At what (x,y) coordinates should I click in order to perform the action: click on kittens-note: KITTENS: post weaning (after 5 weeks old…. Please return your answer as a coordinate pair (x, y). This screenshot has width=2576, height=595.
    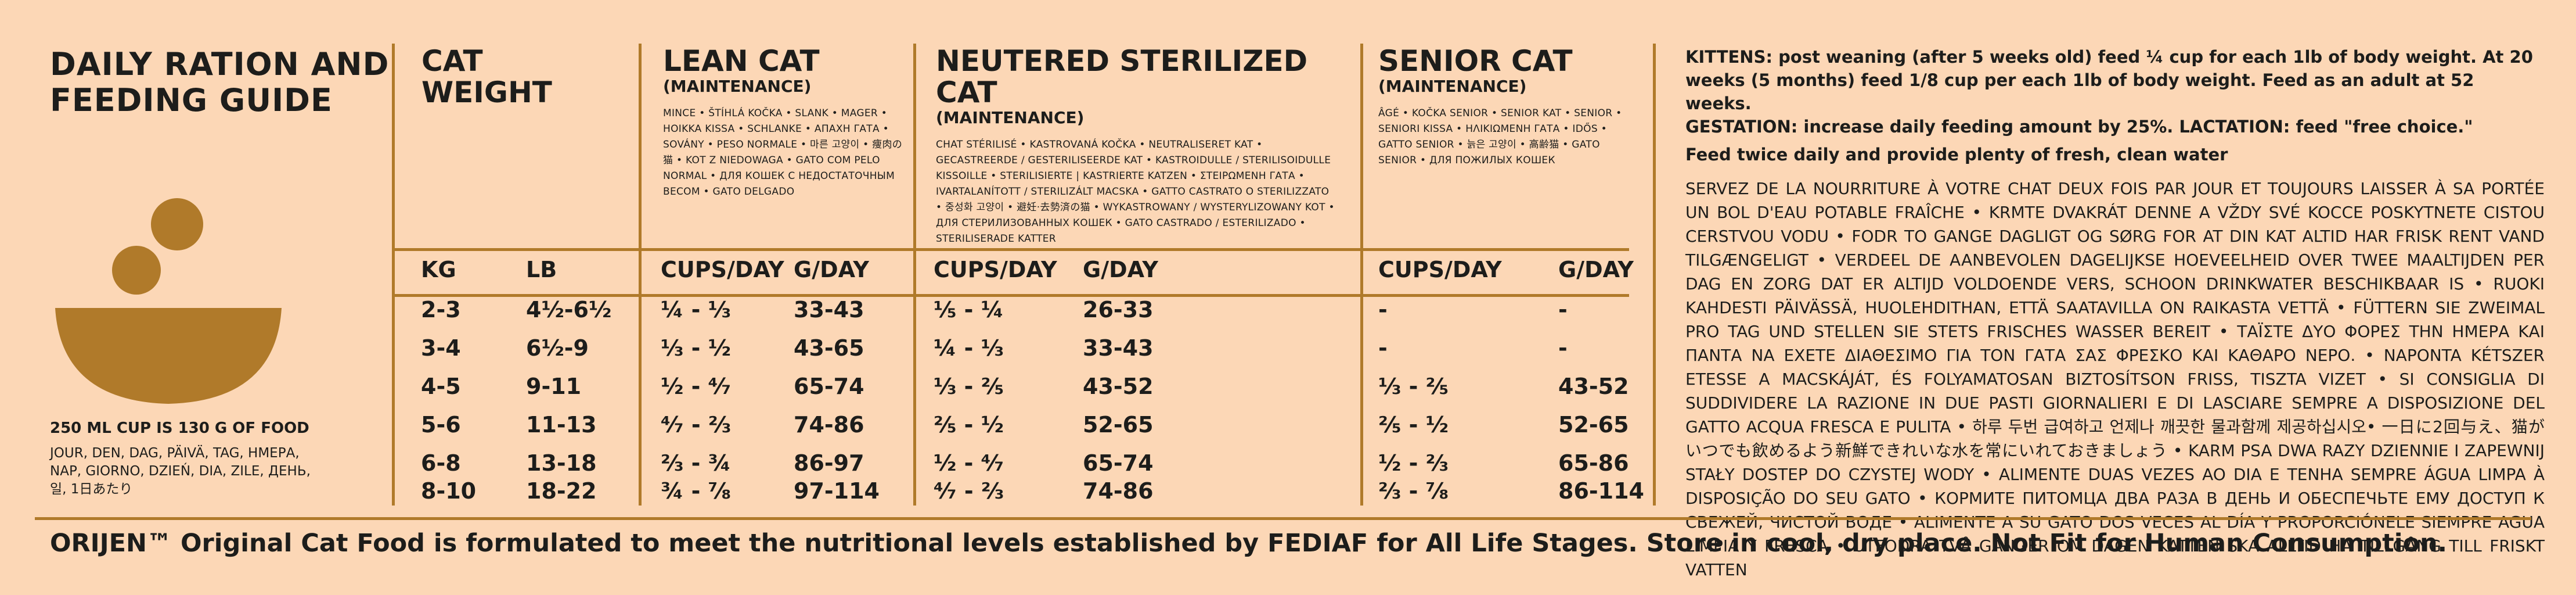
    Looking at the image, I should click on (2109, 80).